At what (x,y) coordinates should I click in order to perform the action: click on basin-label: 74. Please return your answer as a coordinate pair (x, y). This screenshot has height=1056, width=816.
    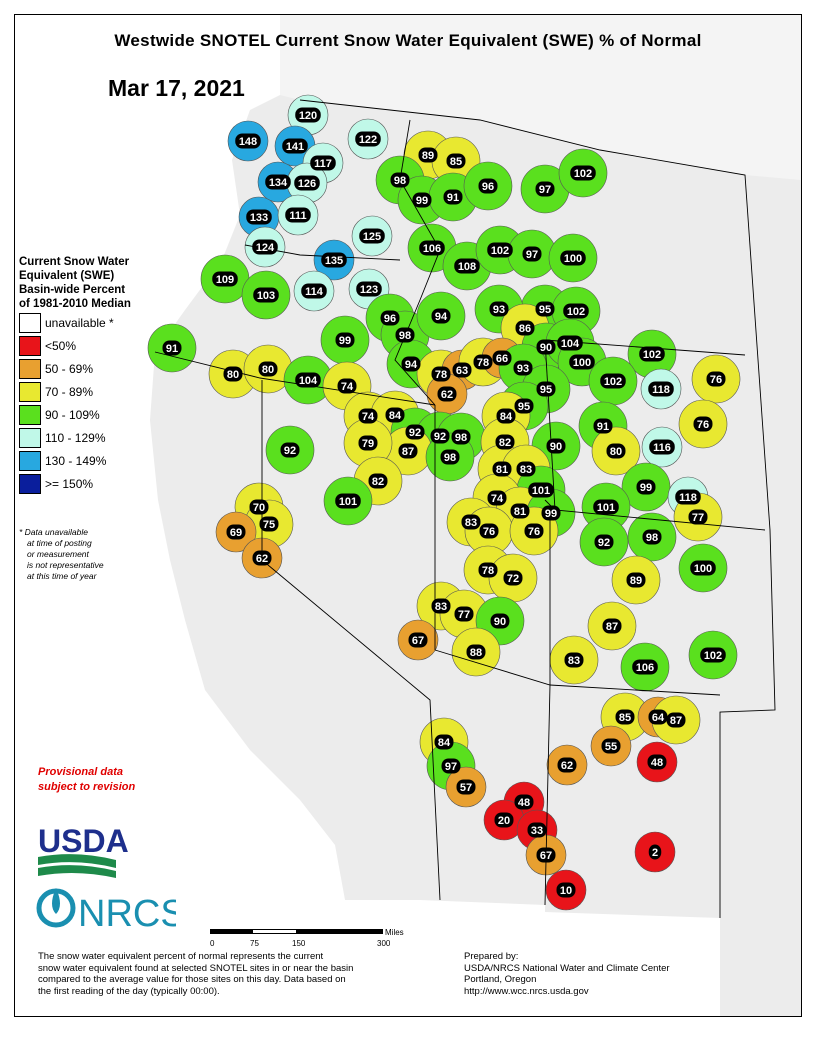
    Looking at the image, I should click on (347, 386).